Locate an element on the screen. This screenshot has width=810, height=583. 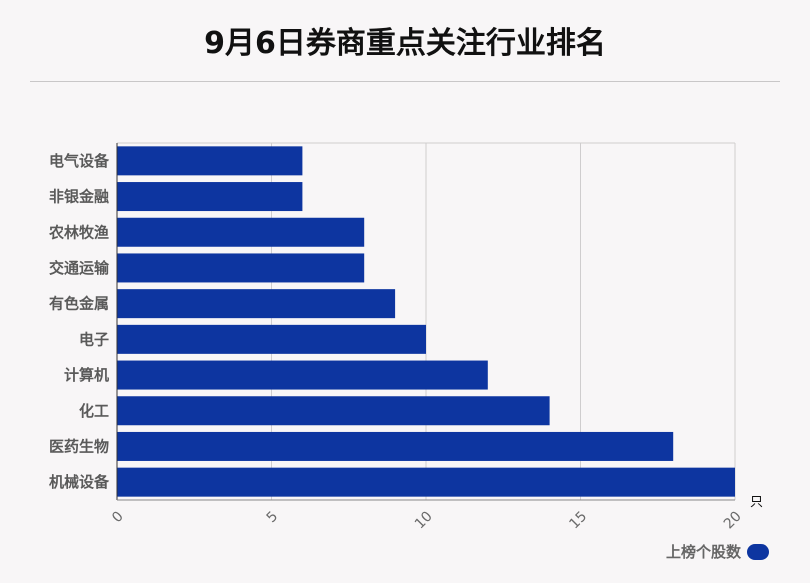
legend: 上榜个股数 is located at coordinates (717, 551).